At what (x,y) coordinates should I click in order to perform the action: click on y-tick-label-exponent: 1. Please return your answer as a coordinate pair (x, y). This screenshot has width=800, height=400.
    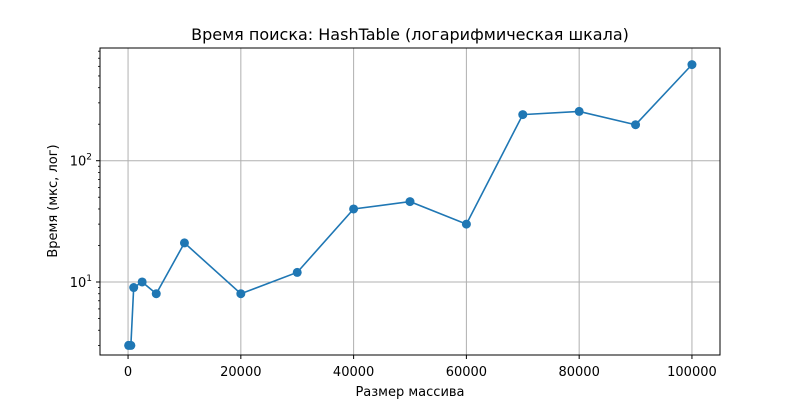
    Looking at the image, I should click on (89, 279).